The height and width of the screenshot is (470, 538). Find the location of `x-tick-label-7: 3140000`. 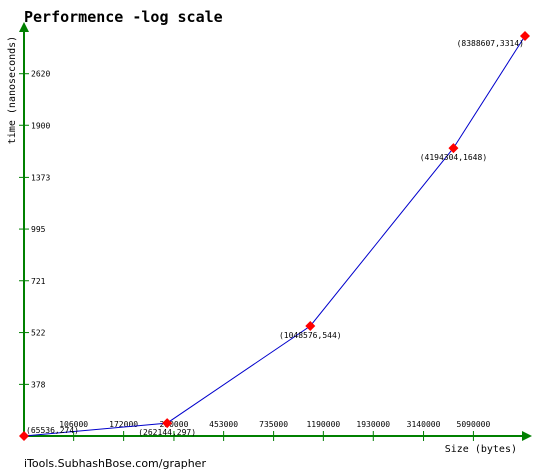

x-tick-label-7: 3140000 is located at coordinates (424, 424).